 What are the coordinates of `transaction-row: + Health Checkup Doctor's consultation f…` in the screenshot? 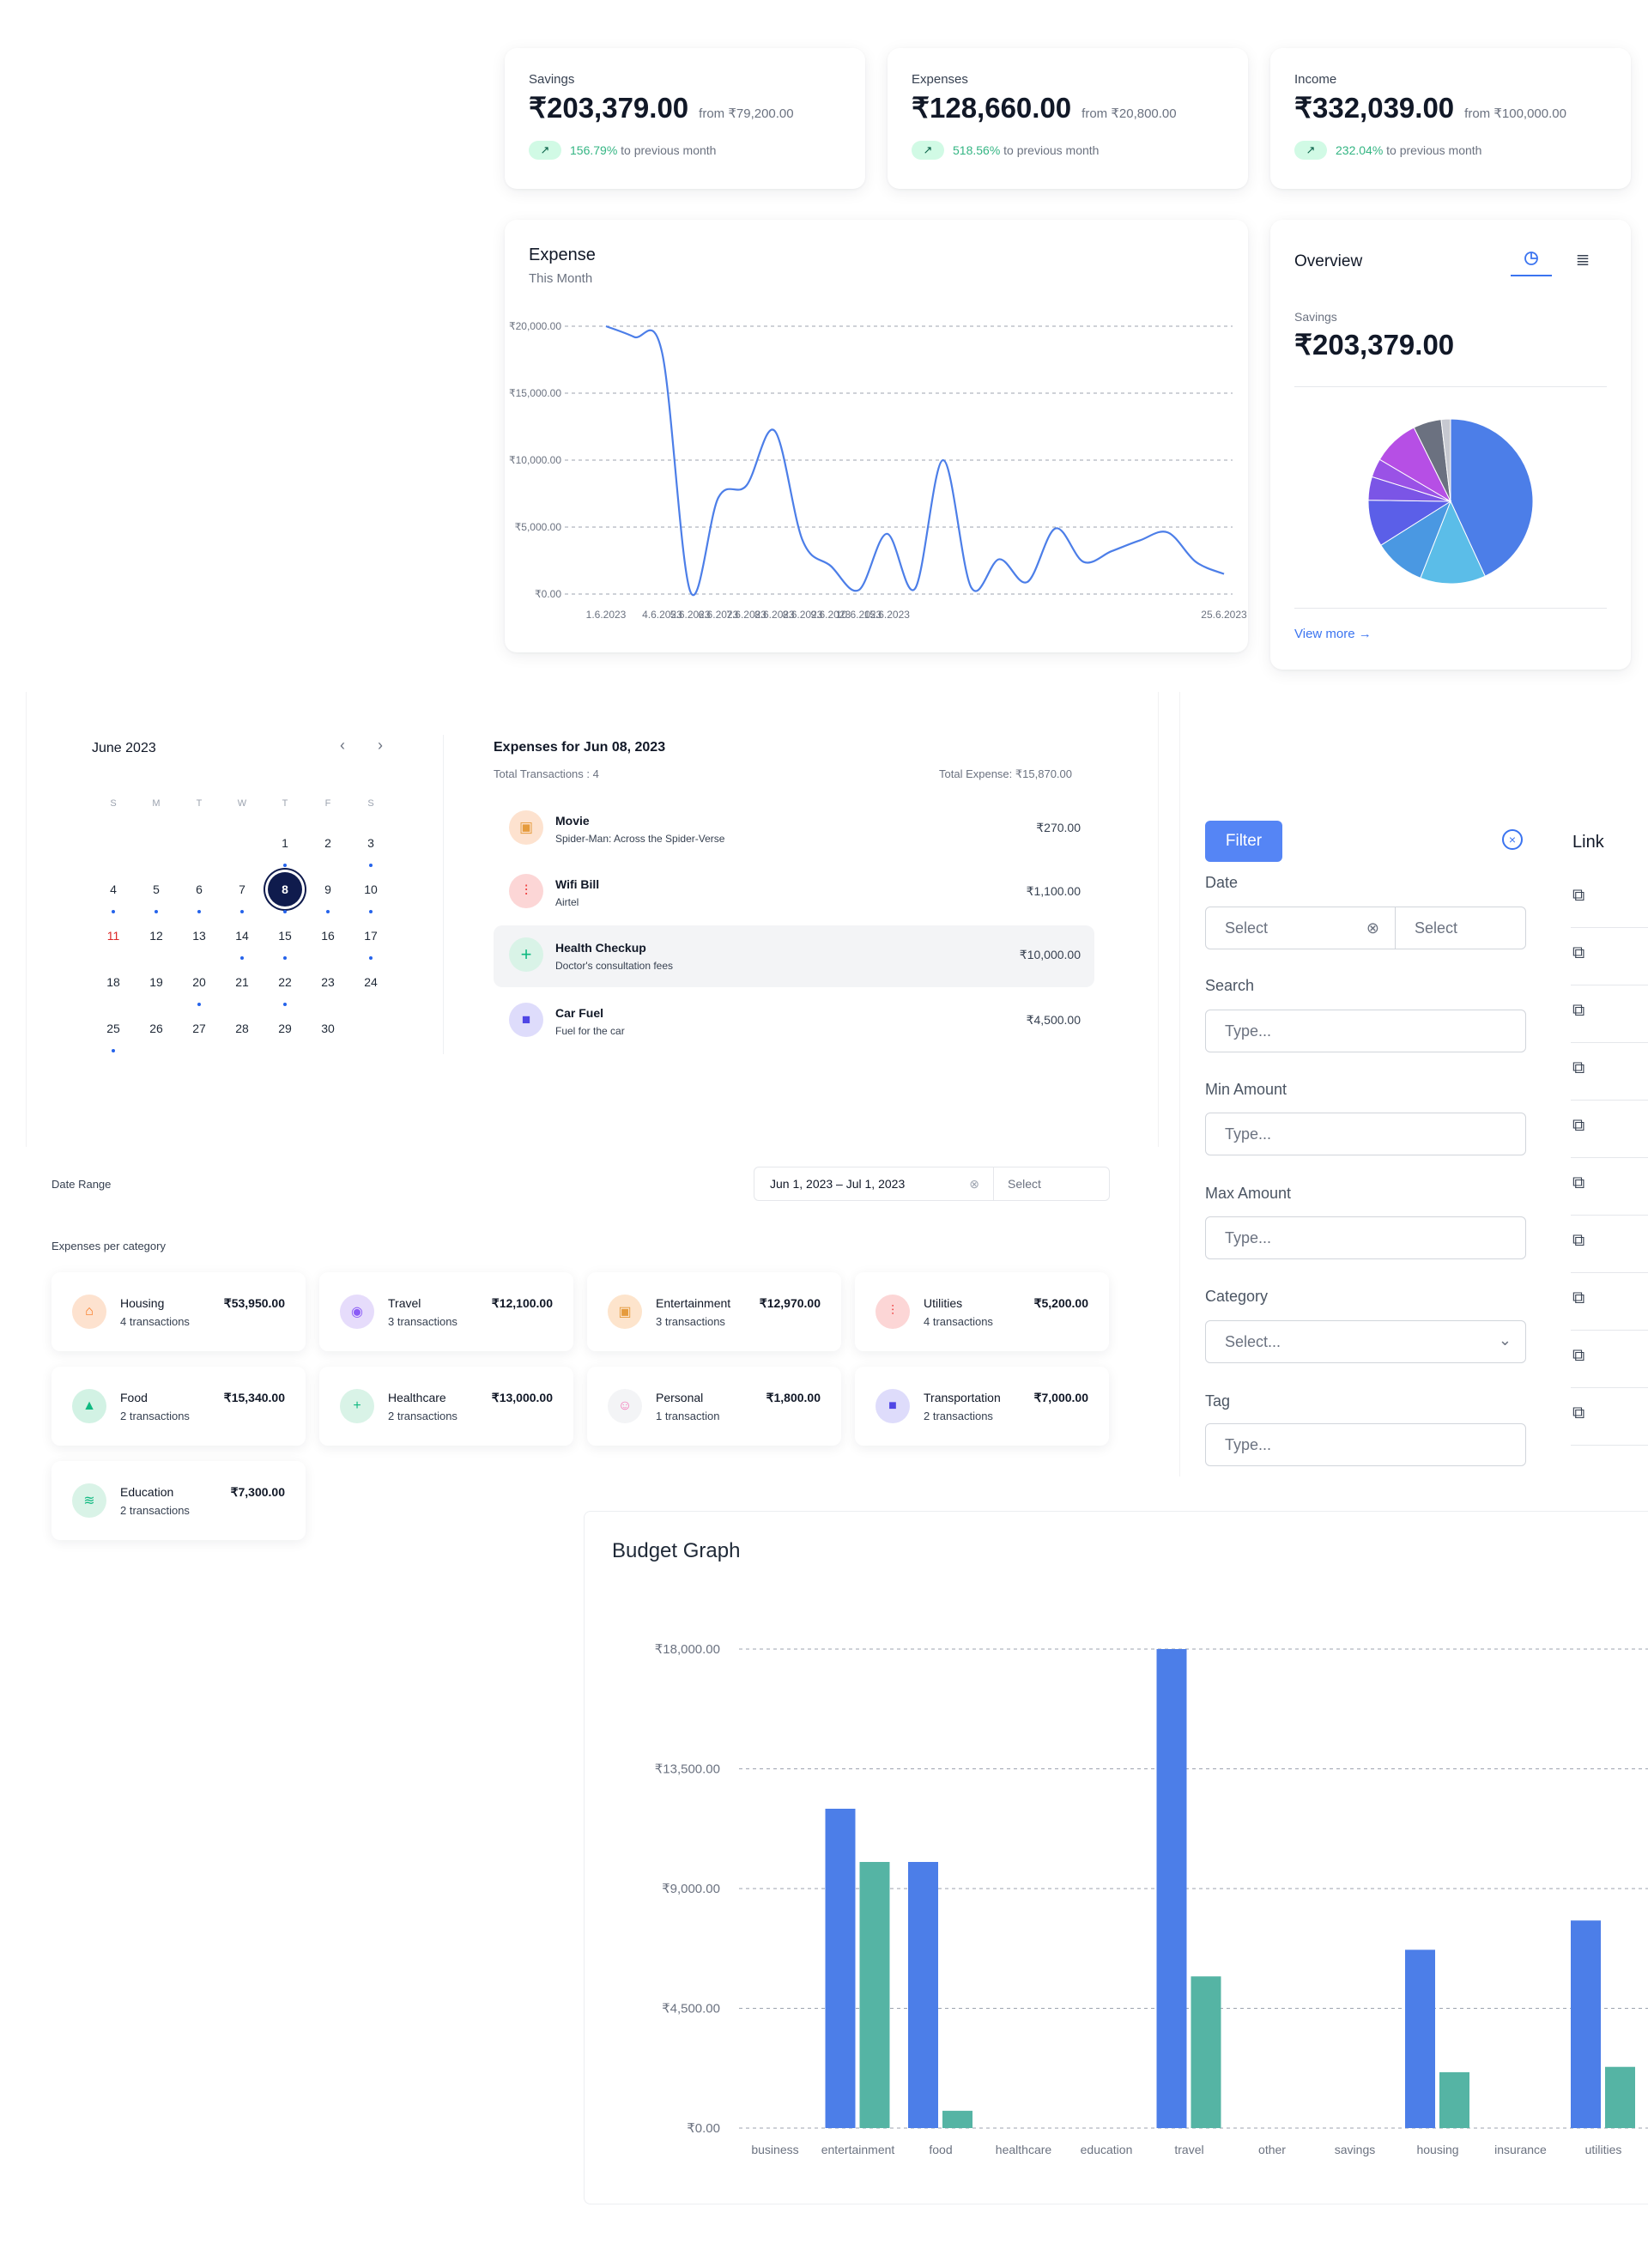 It's located at (794, 956).